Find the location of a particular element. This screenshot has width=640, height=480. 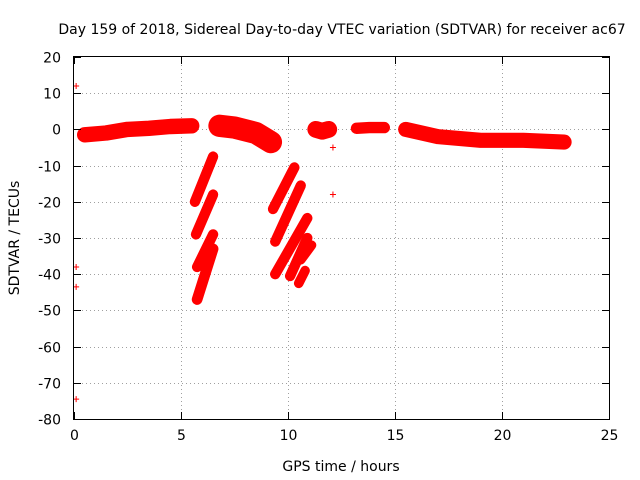

y-tick-label: -70 is located at coordinates (49, 385).